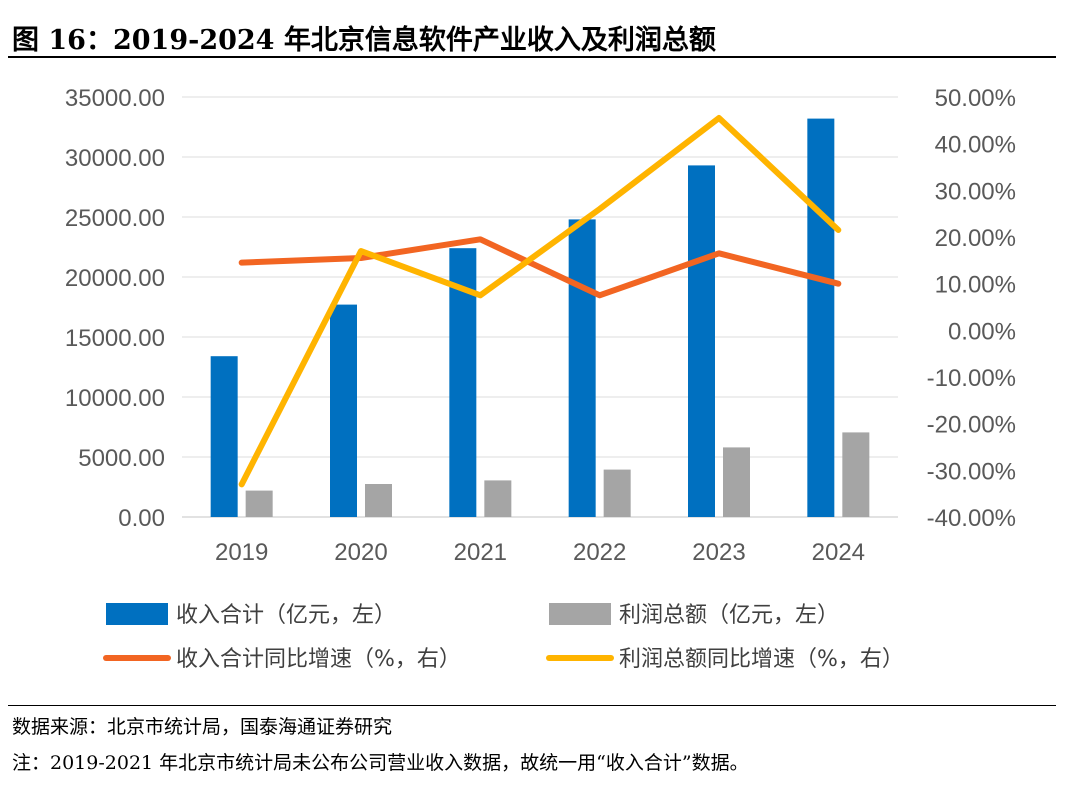  Describe the element at coordinates (202, 727) in the screenshot. I see `source-note: 数据来源：北京市统计局，国泰海通证券研究` at that location.